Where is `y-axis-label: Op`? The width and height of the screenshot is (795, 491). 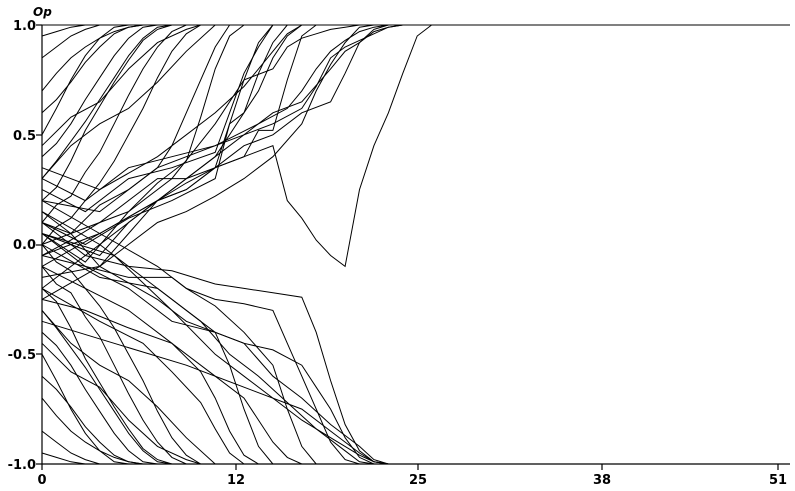 y-axis-label: Op is located at coordinates (42, 12).